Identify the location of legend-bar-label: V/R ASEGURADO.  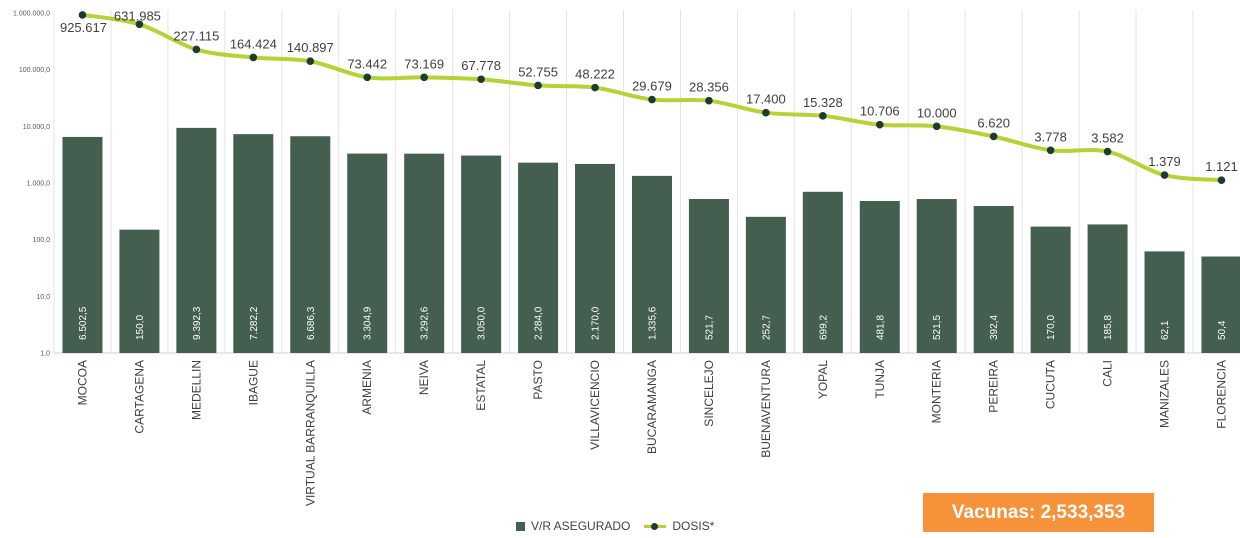
(581, 526).